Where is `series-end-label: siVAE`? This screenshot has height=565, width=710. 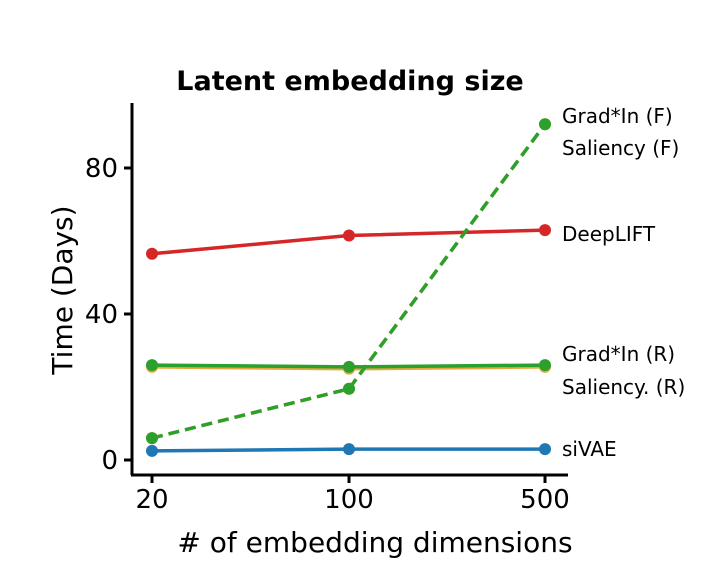
series-end-label: siVAE is located at coordinates (589, 449).